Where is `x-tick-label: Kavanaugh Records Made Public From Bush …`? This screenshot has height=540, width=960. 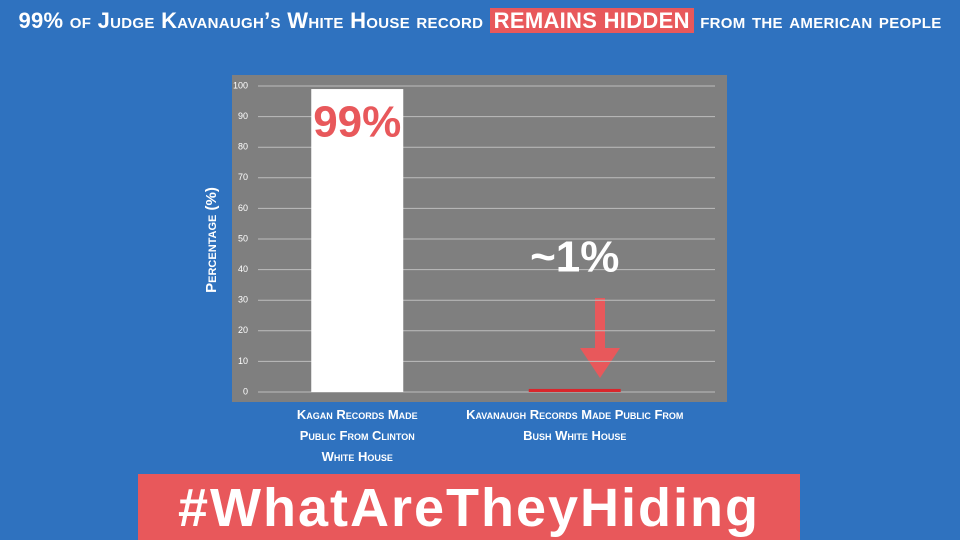 x-tick-label: Kavanaugh Records Made Public From Bush … is located at coordinates (575, 425).